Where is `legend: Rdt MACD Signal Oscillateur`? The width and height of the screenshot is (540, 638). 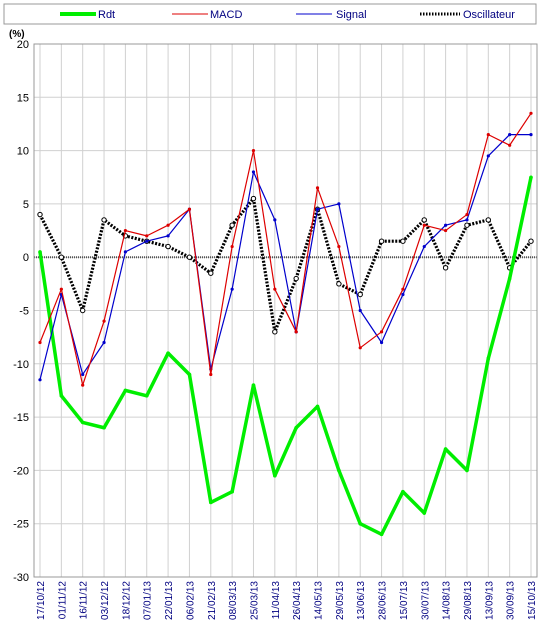 legend: Rdt MACD Signal Oscillateur is located at coordinates (270, 14).